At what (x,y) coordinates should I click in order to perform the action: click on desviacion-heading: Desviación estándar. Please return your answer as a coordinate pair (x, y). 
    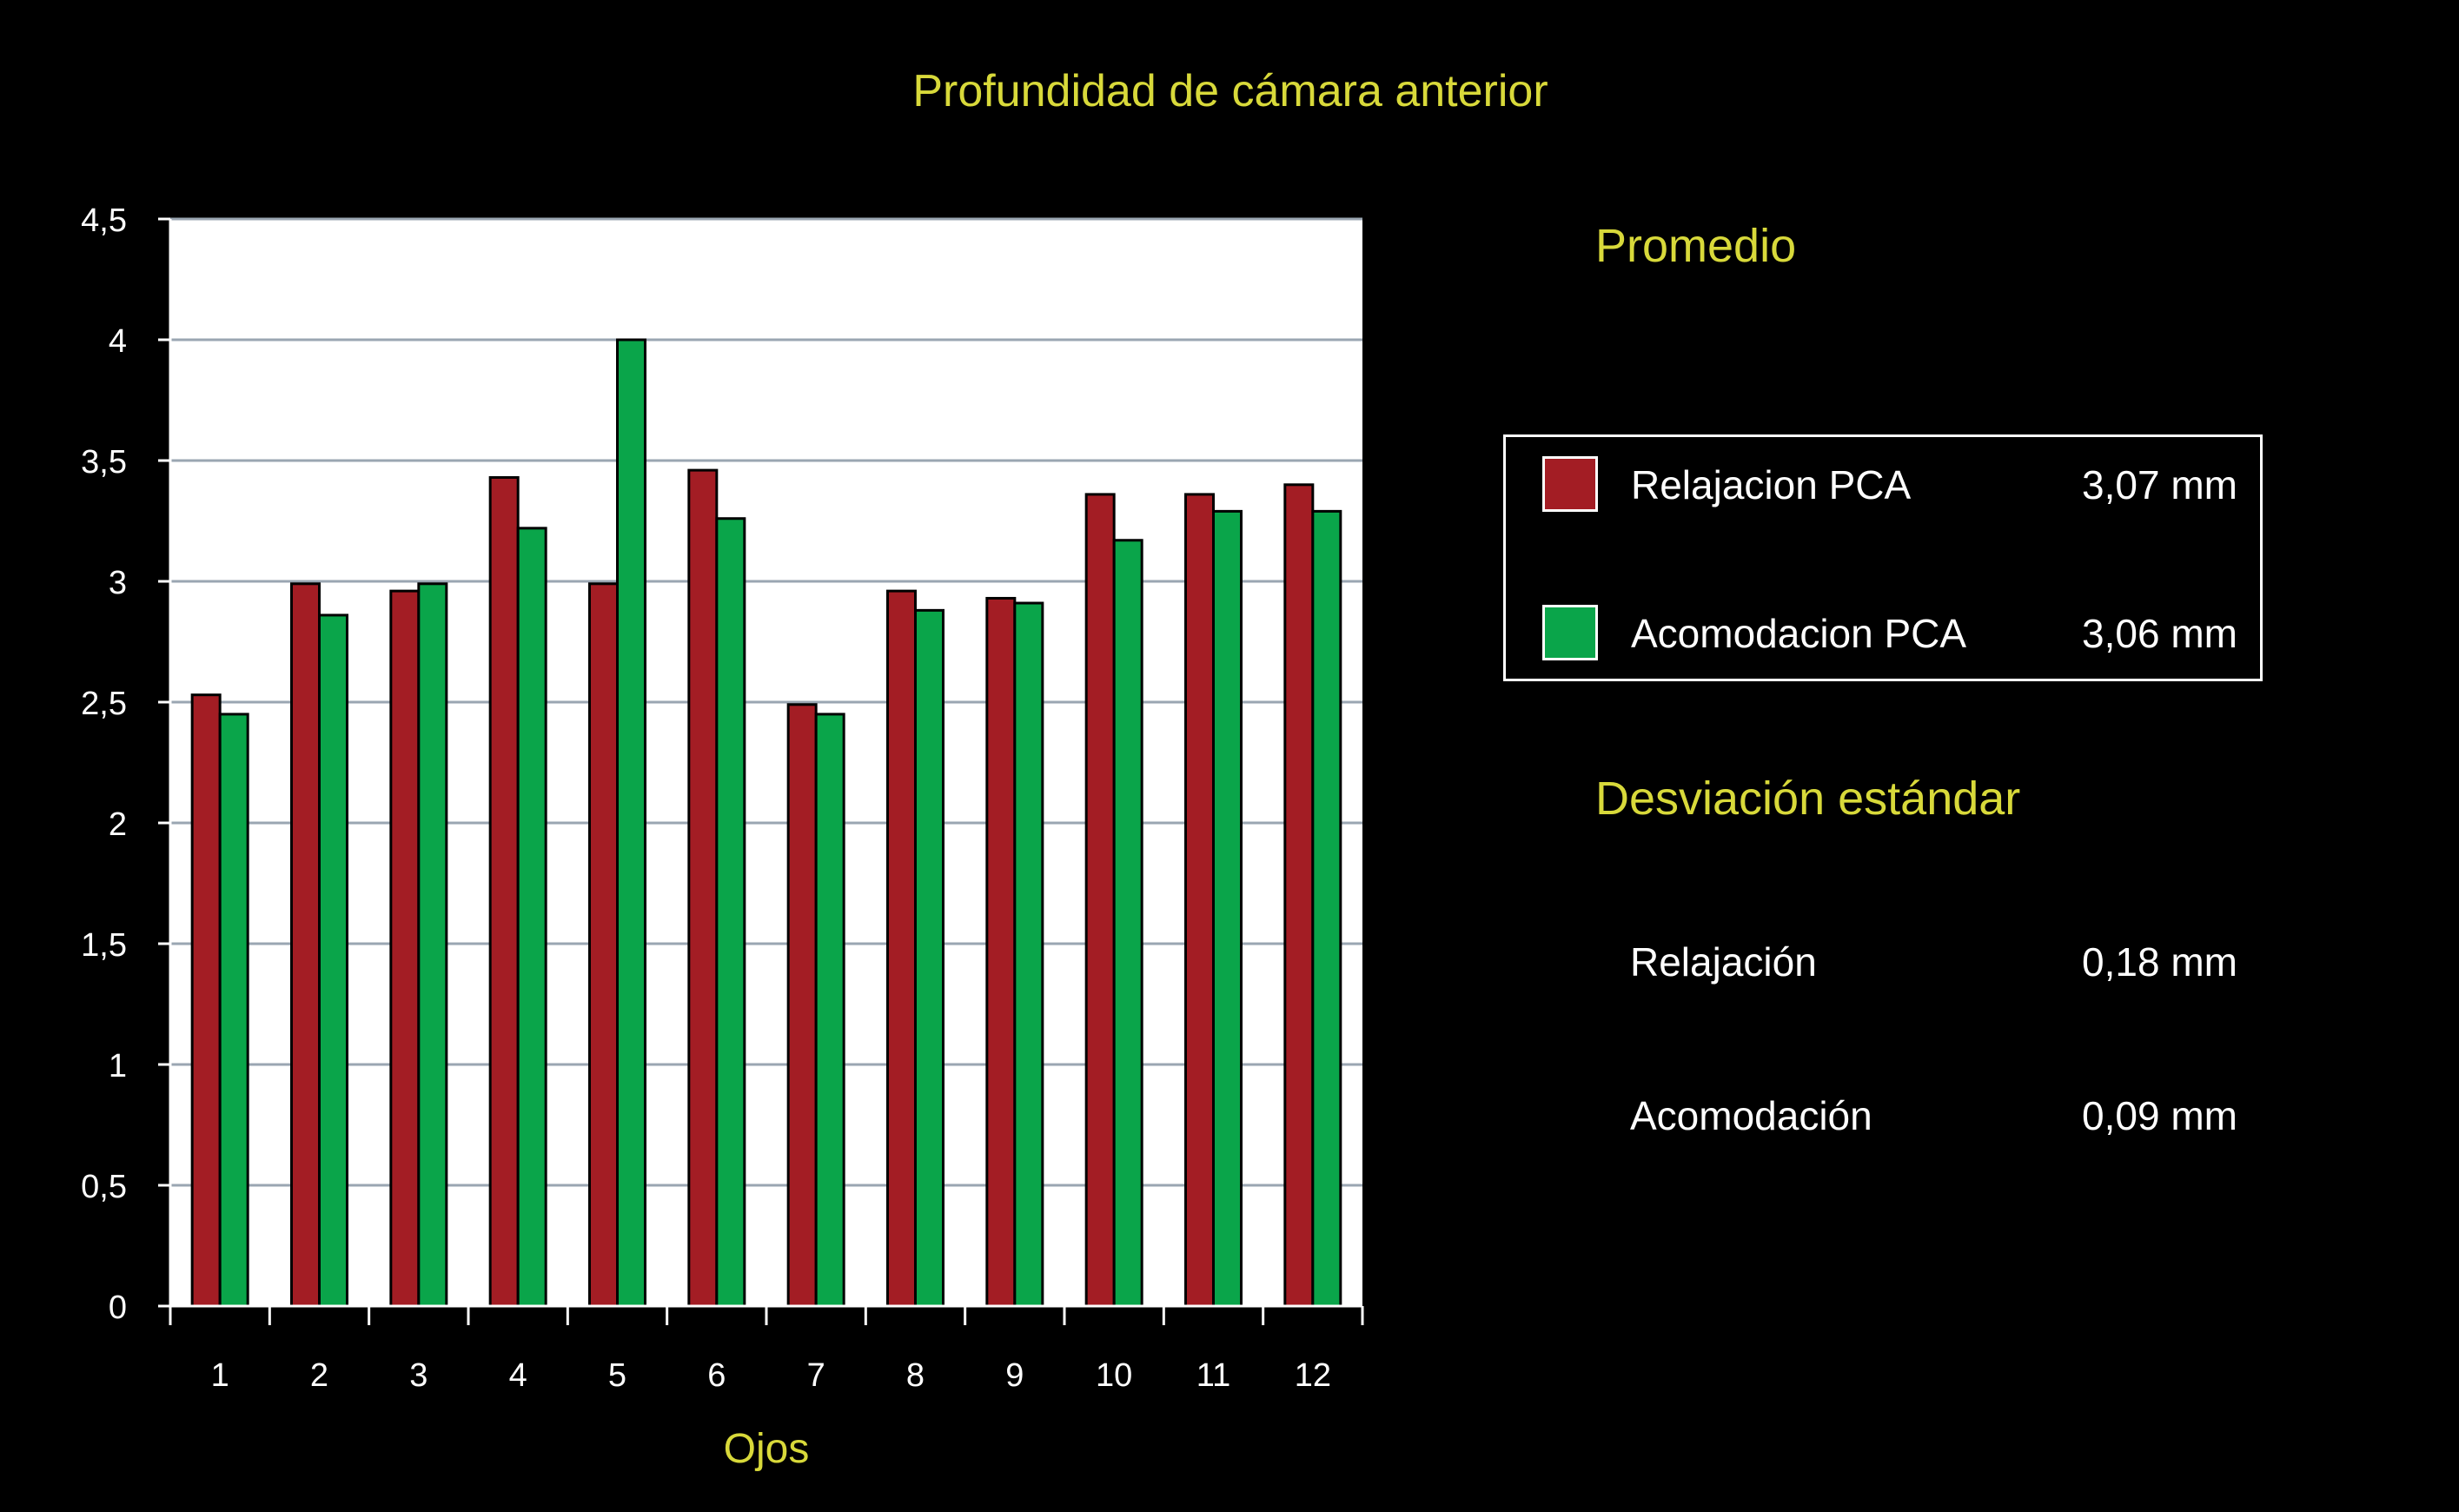
    Looking at the image, I should click on (1808, 799).